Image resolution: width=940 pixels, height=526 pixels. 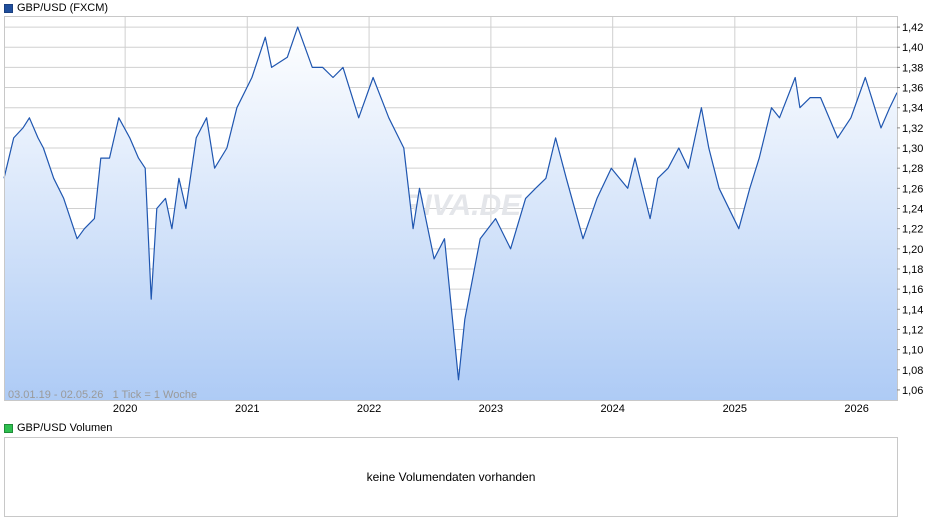 What do you see at coordinates (369, 409) in the screenshot?
I see `x-tick-label: 2022` at bounding box center [369, 409].